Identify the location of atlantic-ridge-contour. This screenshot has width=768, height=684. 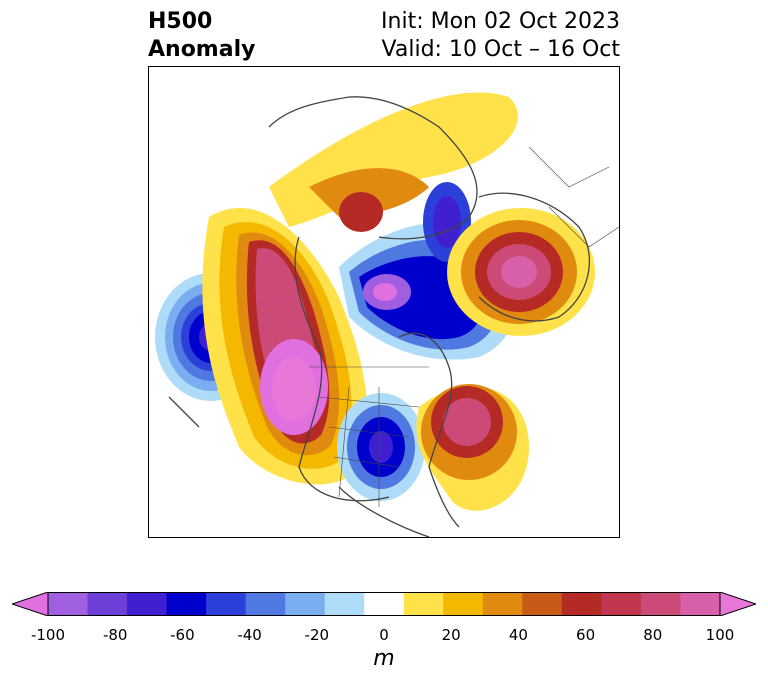
(472, 447).